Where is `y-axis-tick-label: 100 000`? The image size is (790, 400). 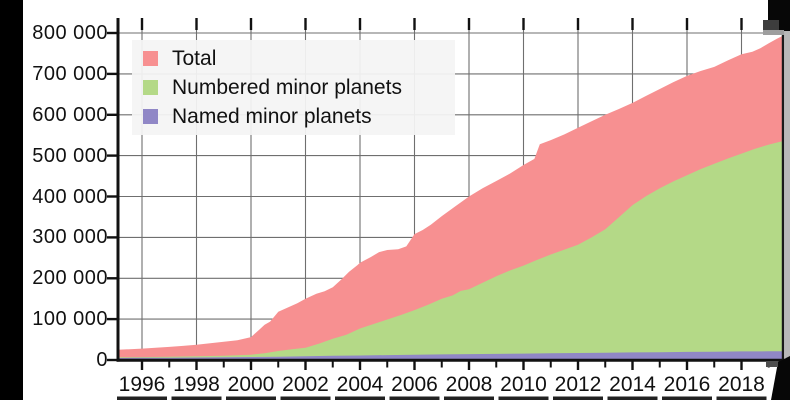 y-axis-tick-label: 100 000 is located at coordinates (70, 319).